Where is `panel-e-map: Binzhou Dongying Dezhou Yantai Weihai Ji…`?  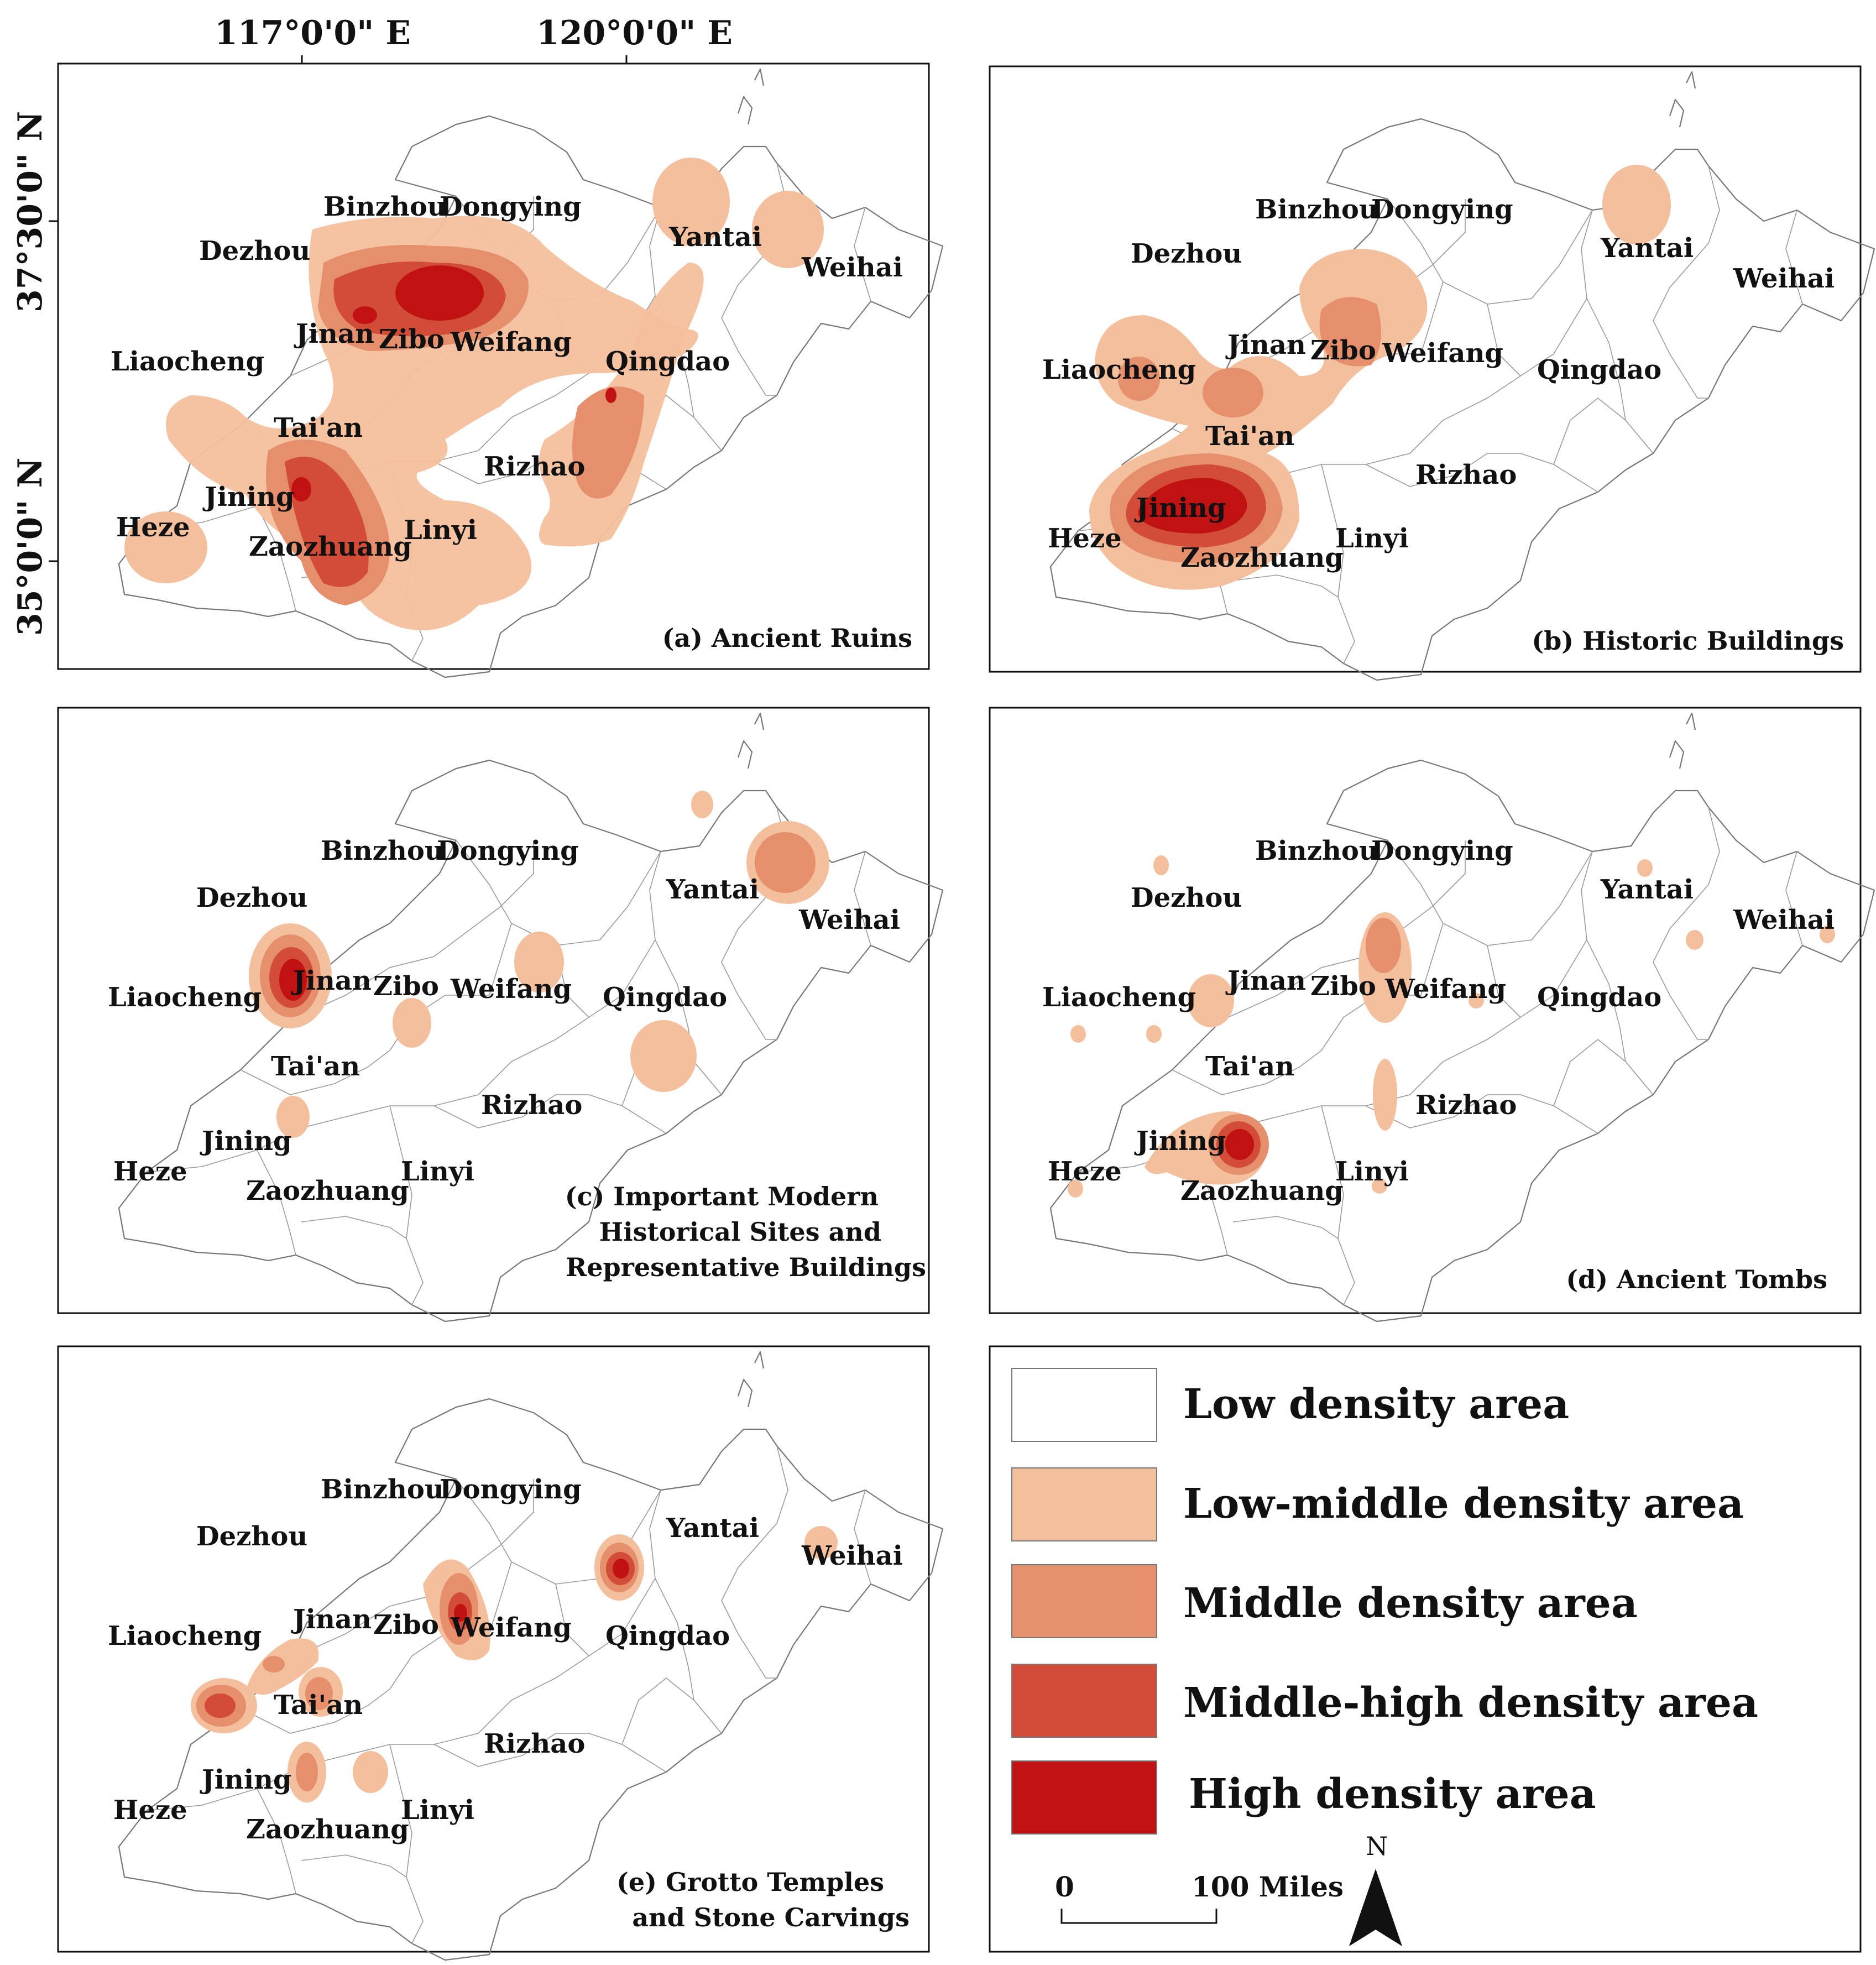 panel-e-map: Binzhou Dongying Dezhou Yantai Weihai Ji… is located at coordinates (526, 1656).